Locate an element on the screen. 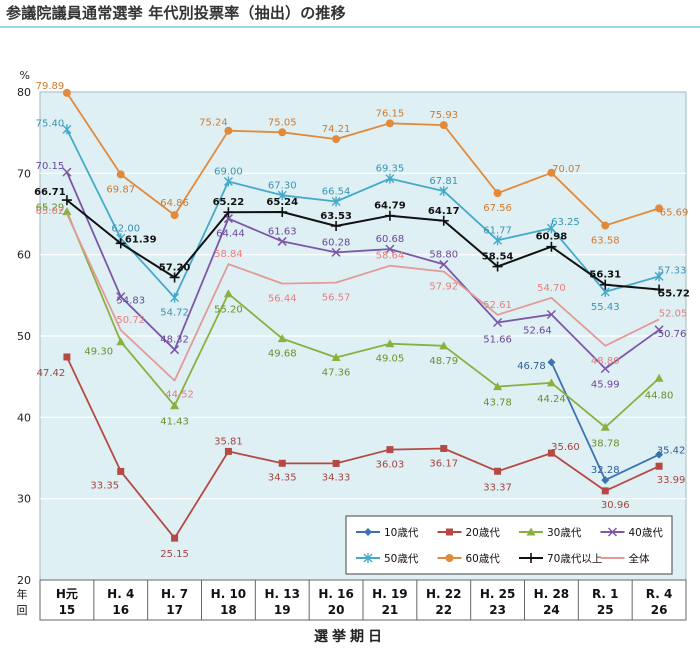 The image size is (700, 649). data-label: 44.24 is located at coordinates (551, 399).